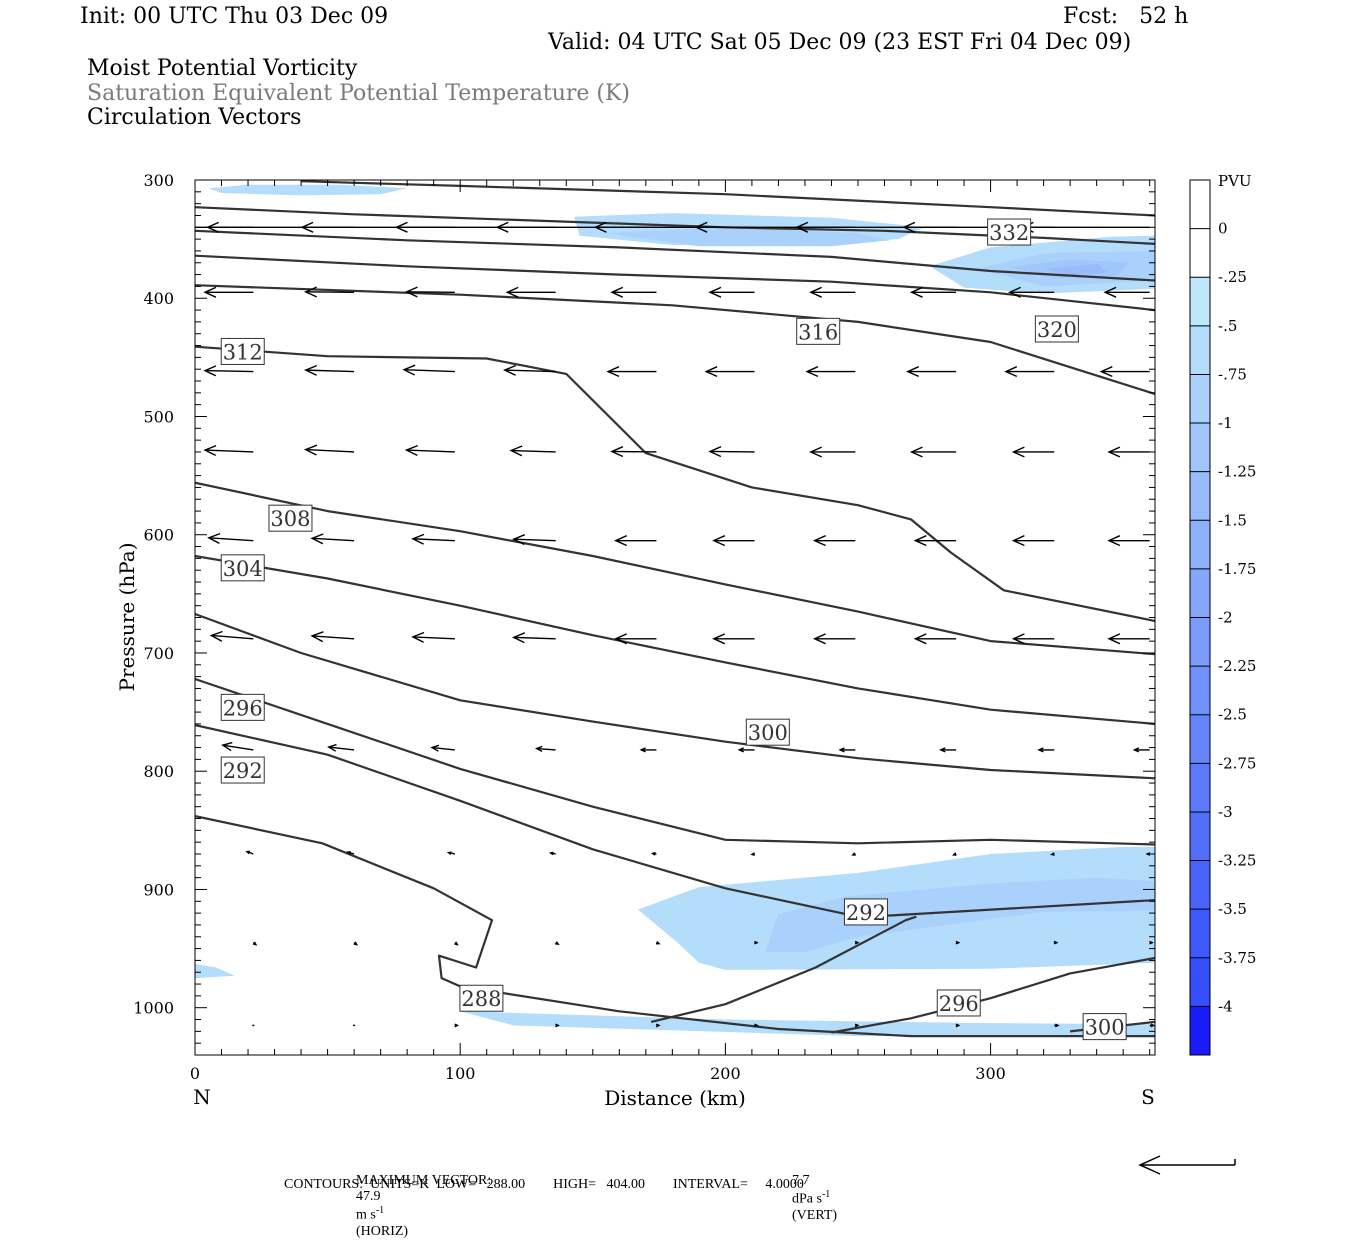  What do you see at coordinates (158, 771) in the screenshot?
I see `y-tick-label: 800` at bounding box center [158, 771].